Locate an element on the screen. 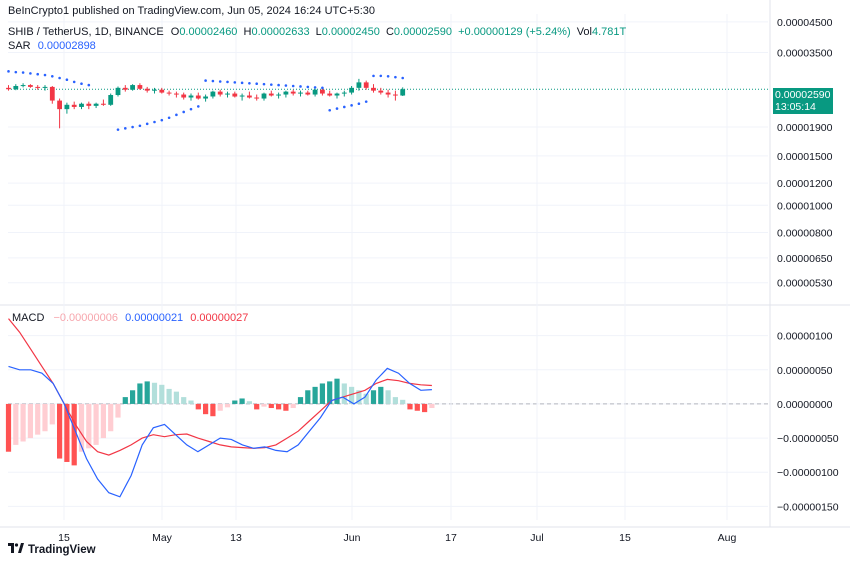 This screenshot has height=563, width=850. sar-legend: SAR 0.00002898 is located at coordinates (52, 46).